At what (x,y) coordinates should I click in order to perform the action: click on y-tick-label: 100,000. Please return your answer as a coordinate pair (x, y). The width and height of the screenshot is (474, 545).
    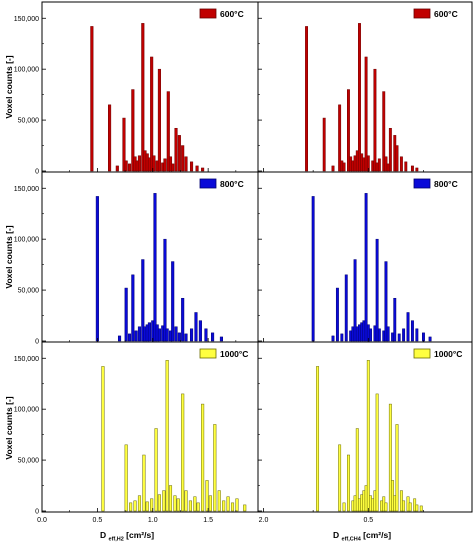
    Looking at the image, I should click on (26, 70).